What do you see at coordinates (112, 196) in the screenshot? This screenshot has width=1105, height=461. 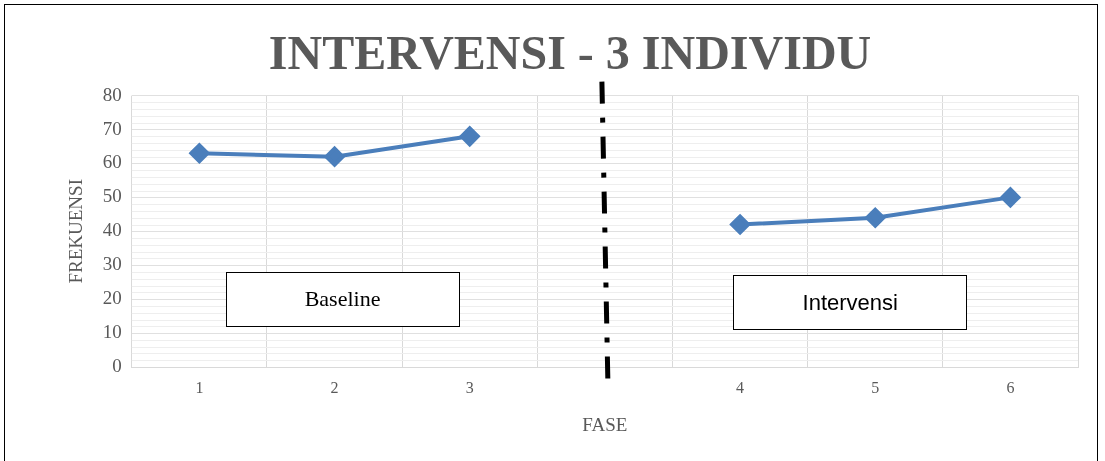 I see `y-tick-label: 50` at bounding box center [112, 196].